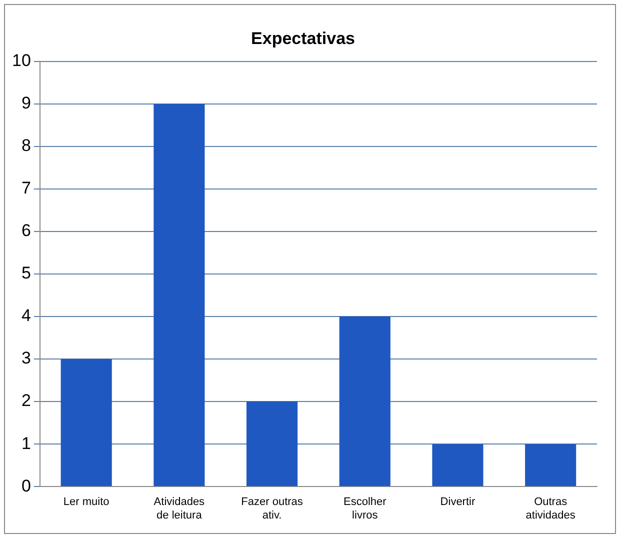  Describe the element at coordinates (458, 502) in the screenshot. I see `x-tick-label: Divertir` at that location.